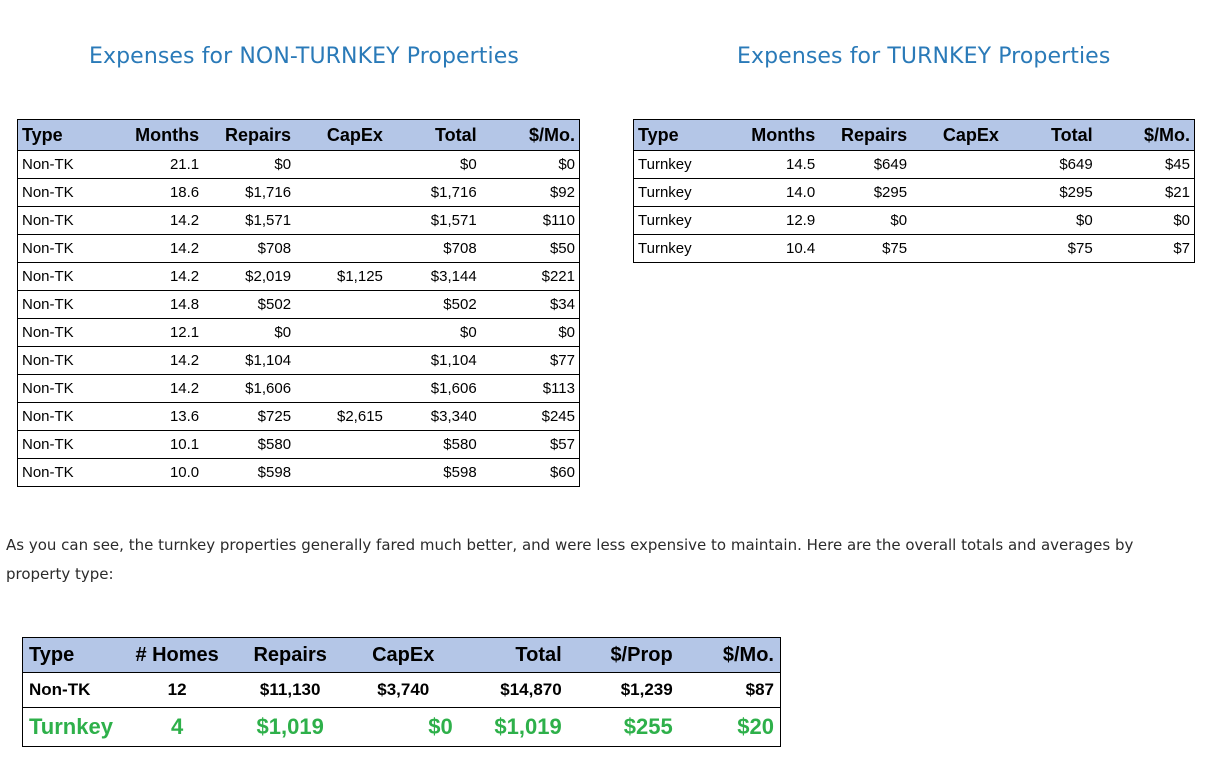  Describe the element at coordinates (177, 690) in the screenshot. I see `cell-homes: 12` at that location.